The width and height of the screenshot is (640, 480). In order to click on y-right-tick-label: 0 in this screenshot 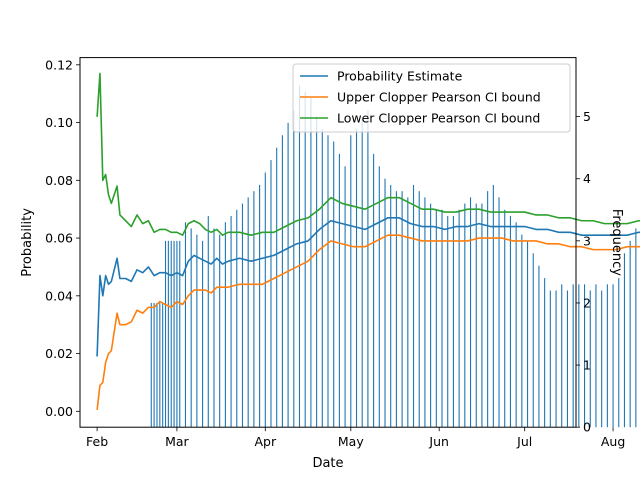, I will do `click(587, 427)`.